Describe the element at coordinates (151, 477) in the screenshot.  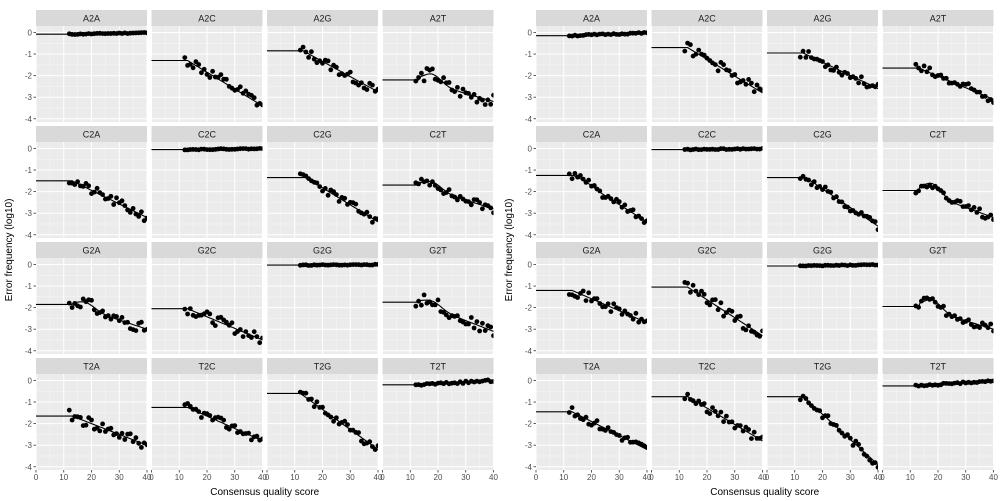
I see `x-tick-label: 0` at that location.